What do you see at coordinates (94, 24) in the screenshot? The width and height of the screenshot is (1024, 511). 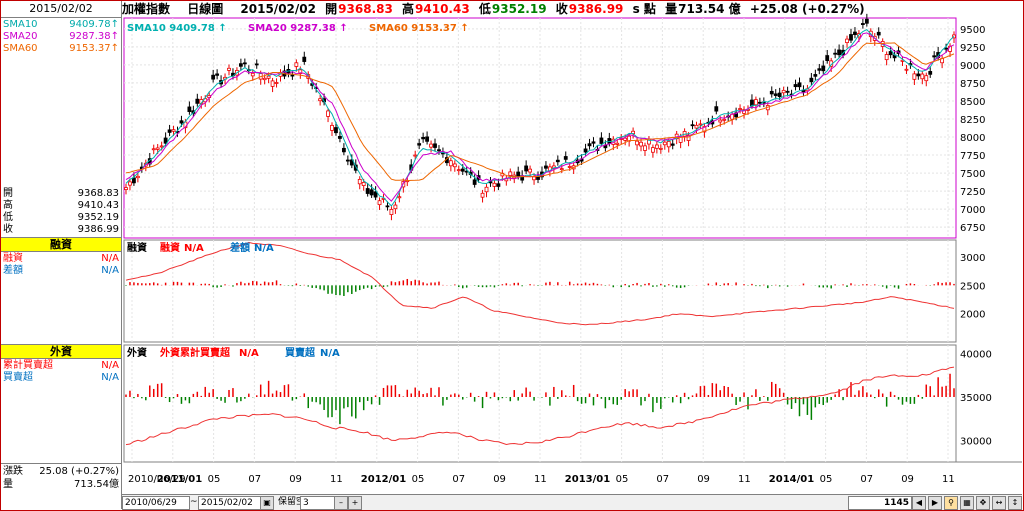 I see `ma-row-sma10-value: 9409.78↑` at bounding box center [94, 24].